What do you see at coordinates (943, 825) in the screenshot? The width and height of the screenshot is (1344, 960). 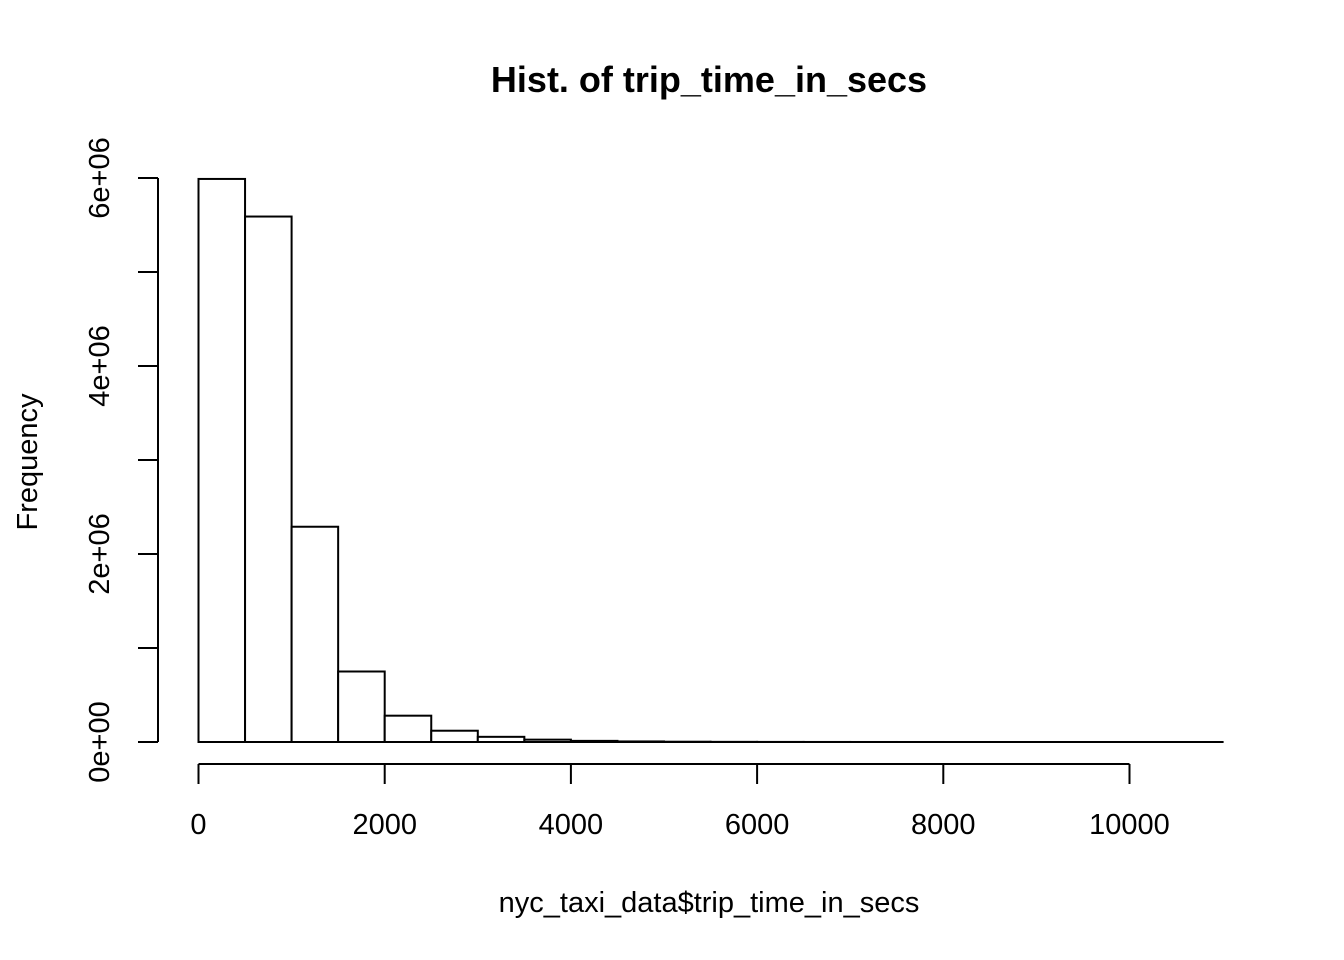 I see `x-tick-label: 8000` at bounding box center [943, 825].